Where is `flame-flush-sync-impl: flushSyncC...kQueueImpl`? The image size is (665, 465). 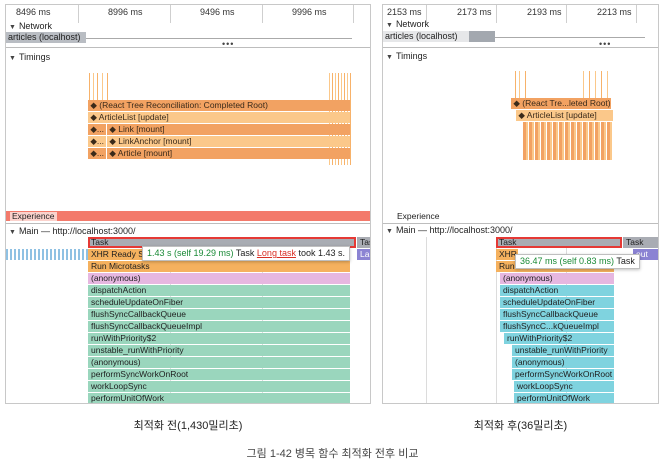
flame-flush-sync-impl: flushSyncC...kQueueImpl is located at coordinates (557, 326).